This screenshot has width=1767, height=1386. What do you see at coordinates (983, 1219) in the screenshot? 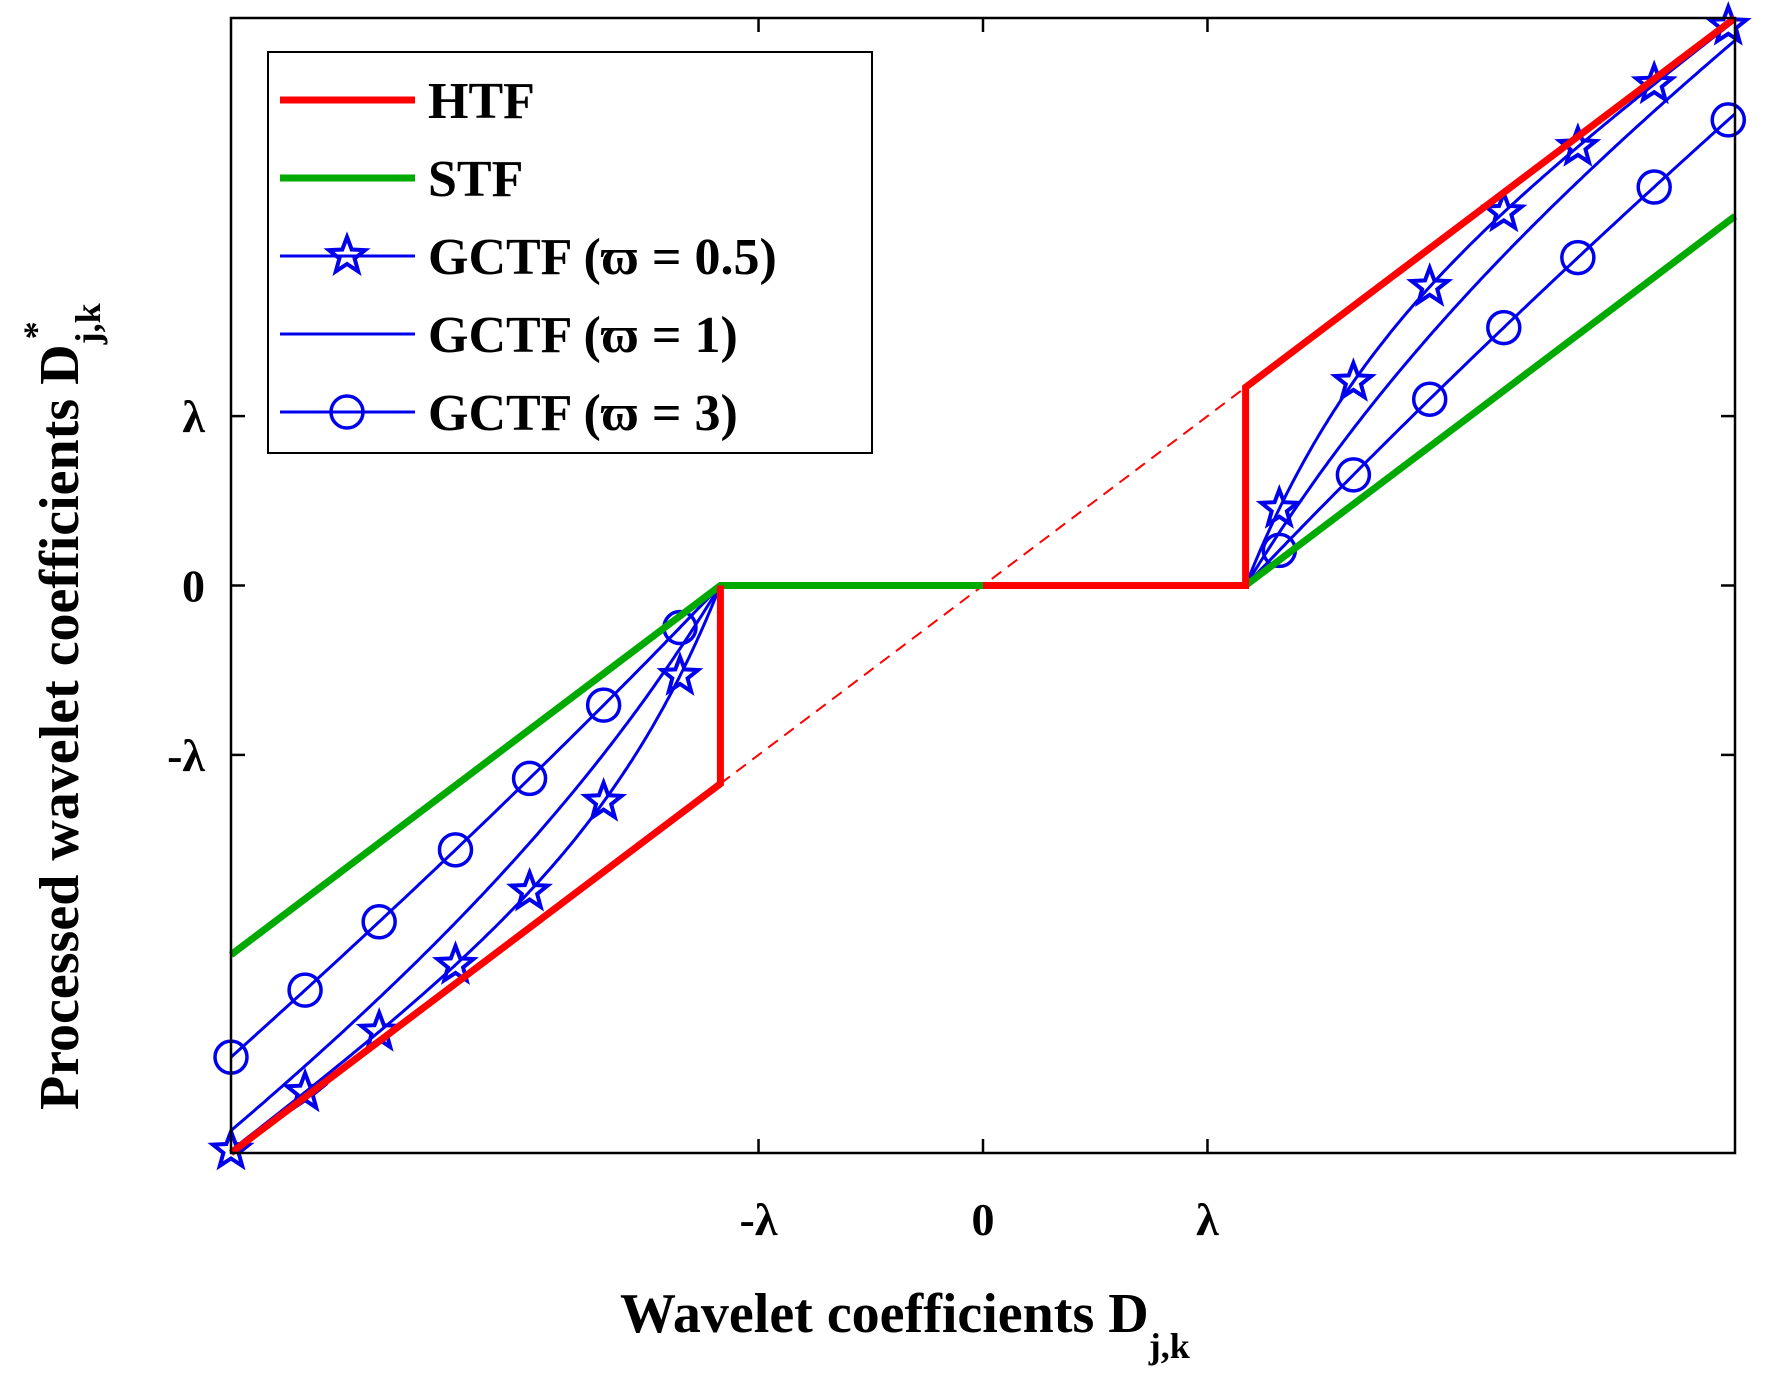
I see `x-tick-label-1: 0` at bounding box center [983, 1219].